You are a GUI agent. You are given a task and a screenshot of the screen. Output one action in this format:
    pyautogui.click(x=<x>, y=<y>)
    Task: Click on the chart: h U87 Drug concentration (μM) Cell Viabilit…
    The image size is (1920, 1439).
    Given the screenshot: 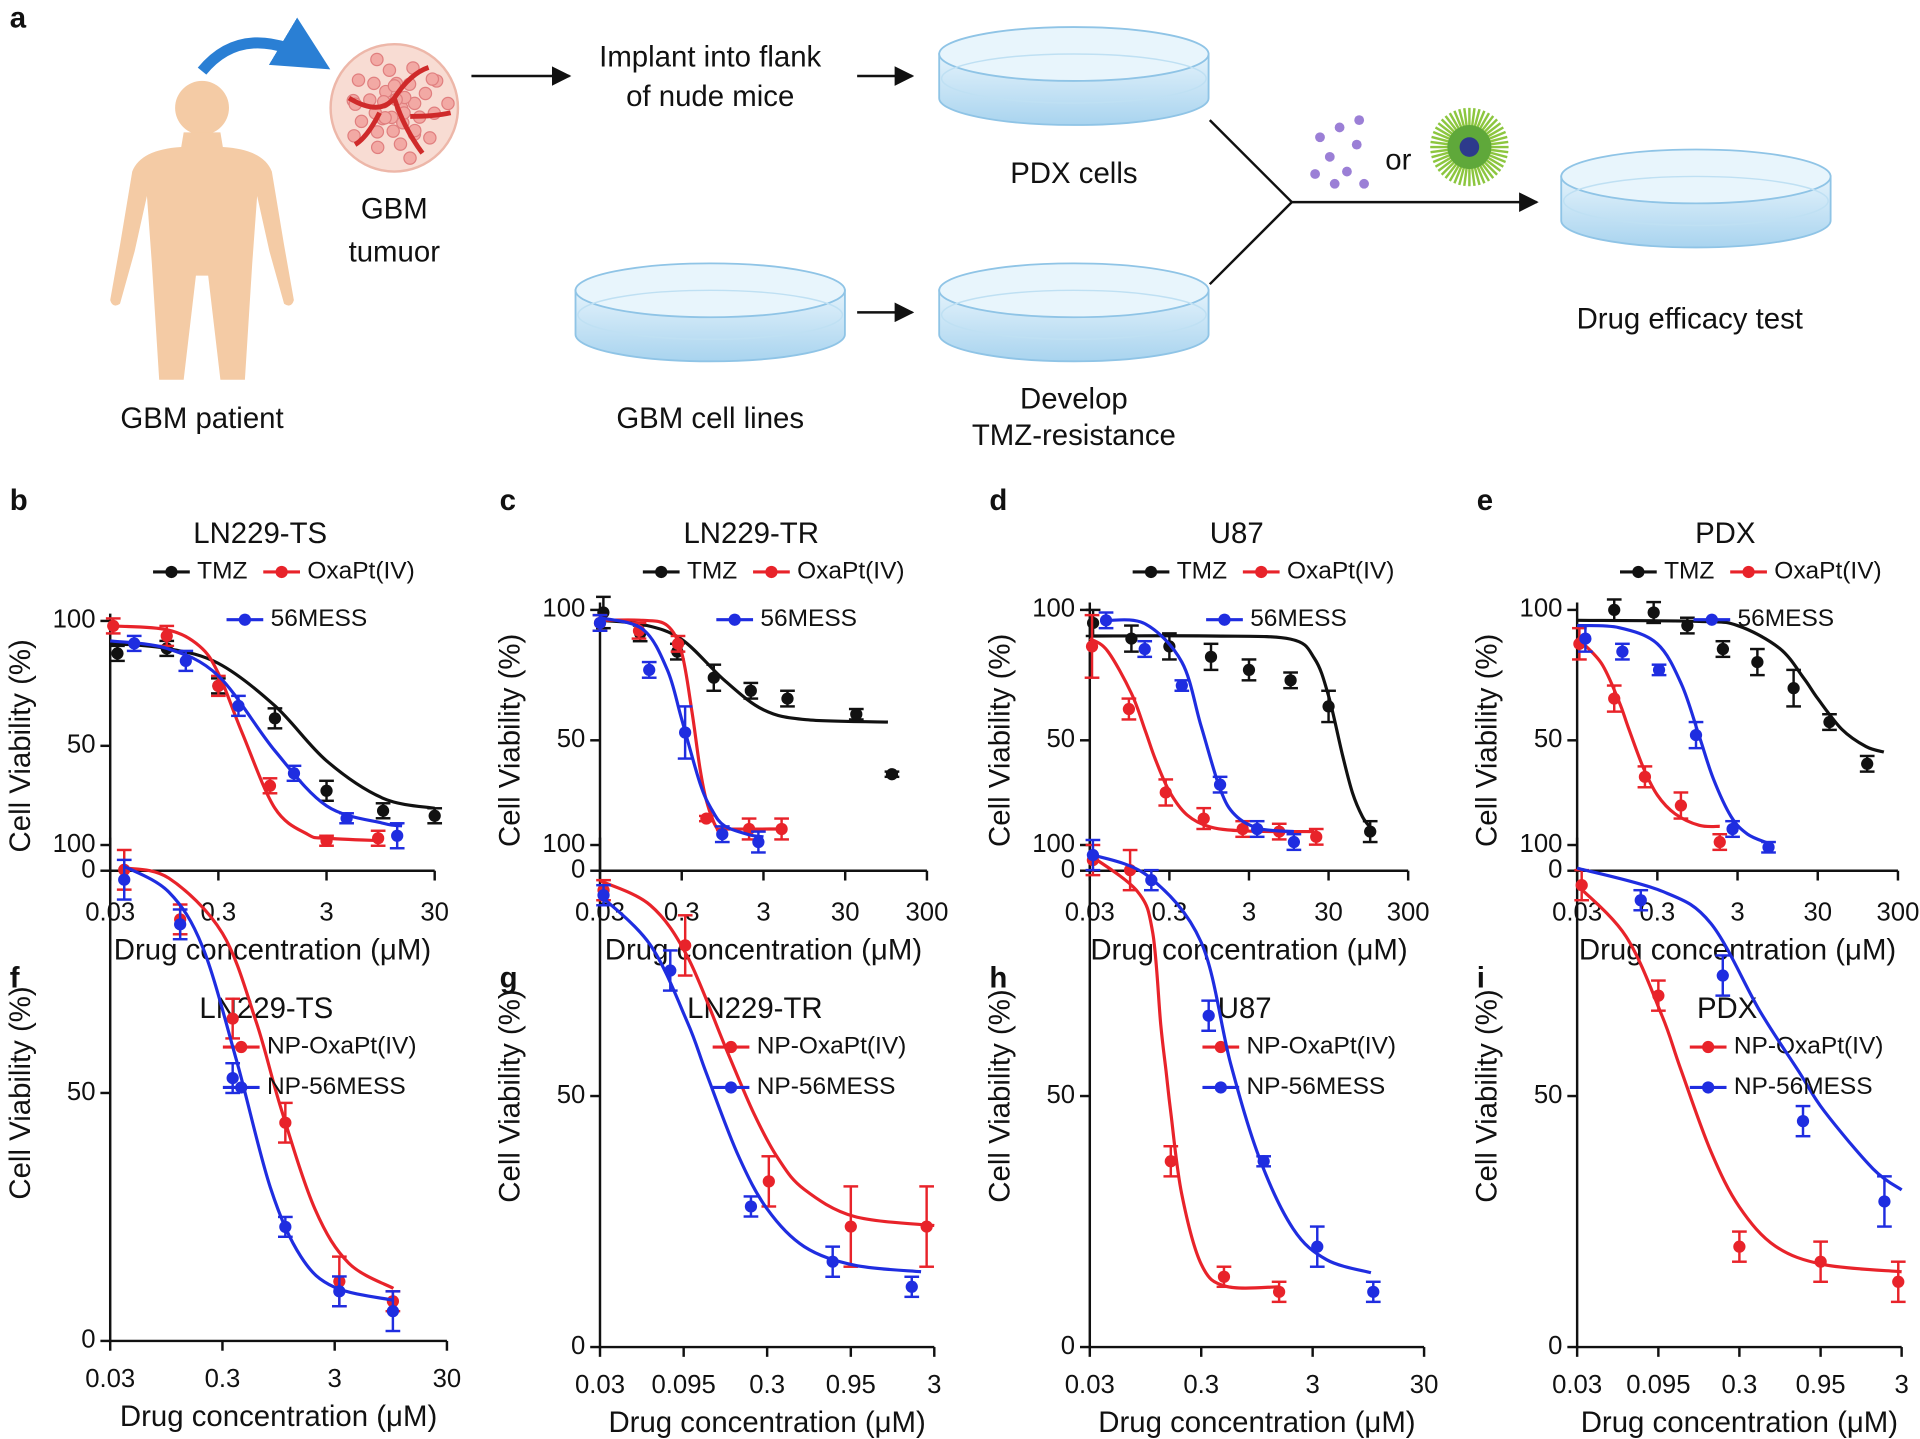 What is the action you would take?
    pyautogui.click(x=1210, y=1134)
    